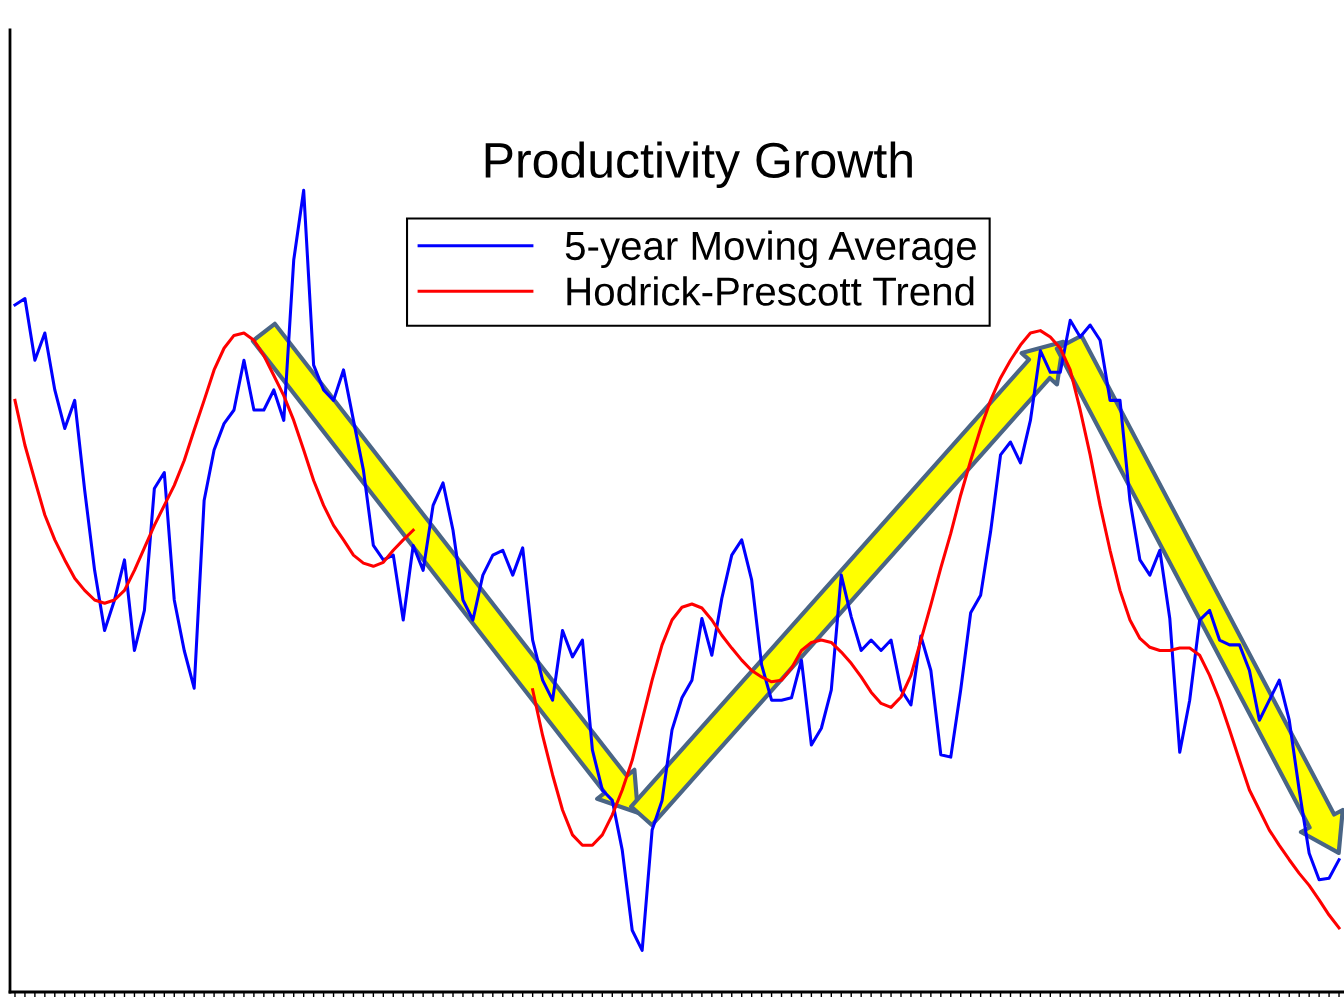  What do you see at coordinates (770, 249) in the screenshot?
I see `legend-label: 5-year Moving Average` at bounding box center [770, 249].